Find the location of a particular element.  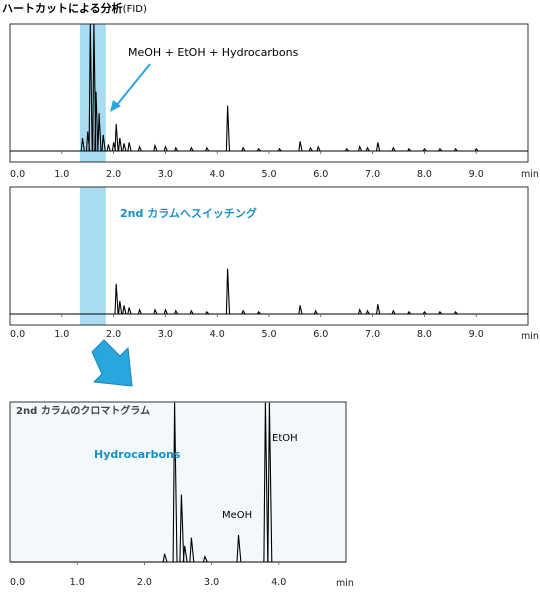

label-meoh: MeOH is located at coordinates (237, 515).